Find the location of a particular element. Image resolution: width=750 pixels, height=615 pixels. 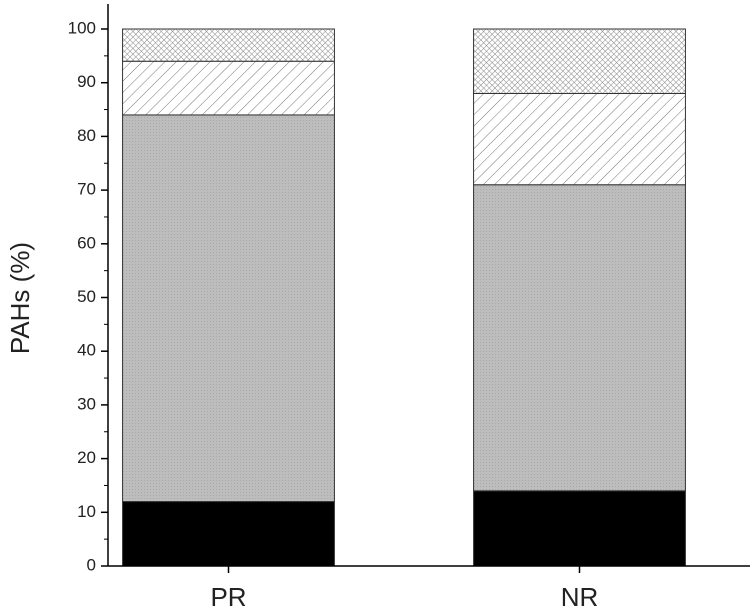

y-tick-label: 50 is located at coordinates (86, 296).